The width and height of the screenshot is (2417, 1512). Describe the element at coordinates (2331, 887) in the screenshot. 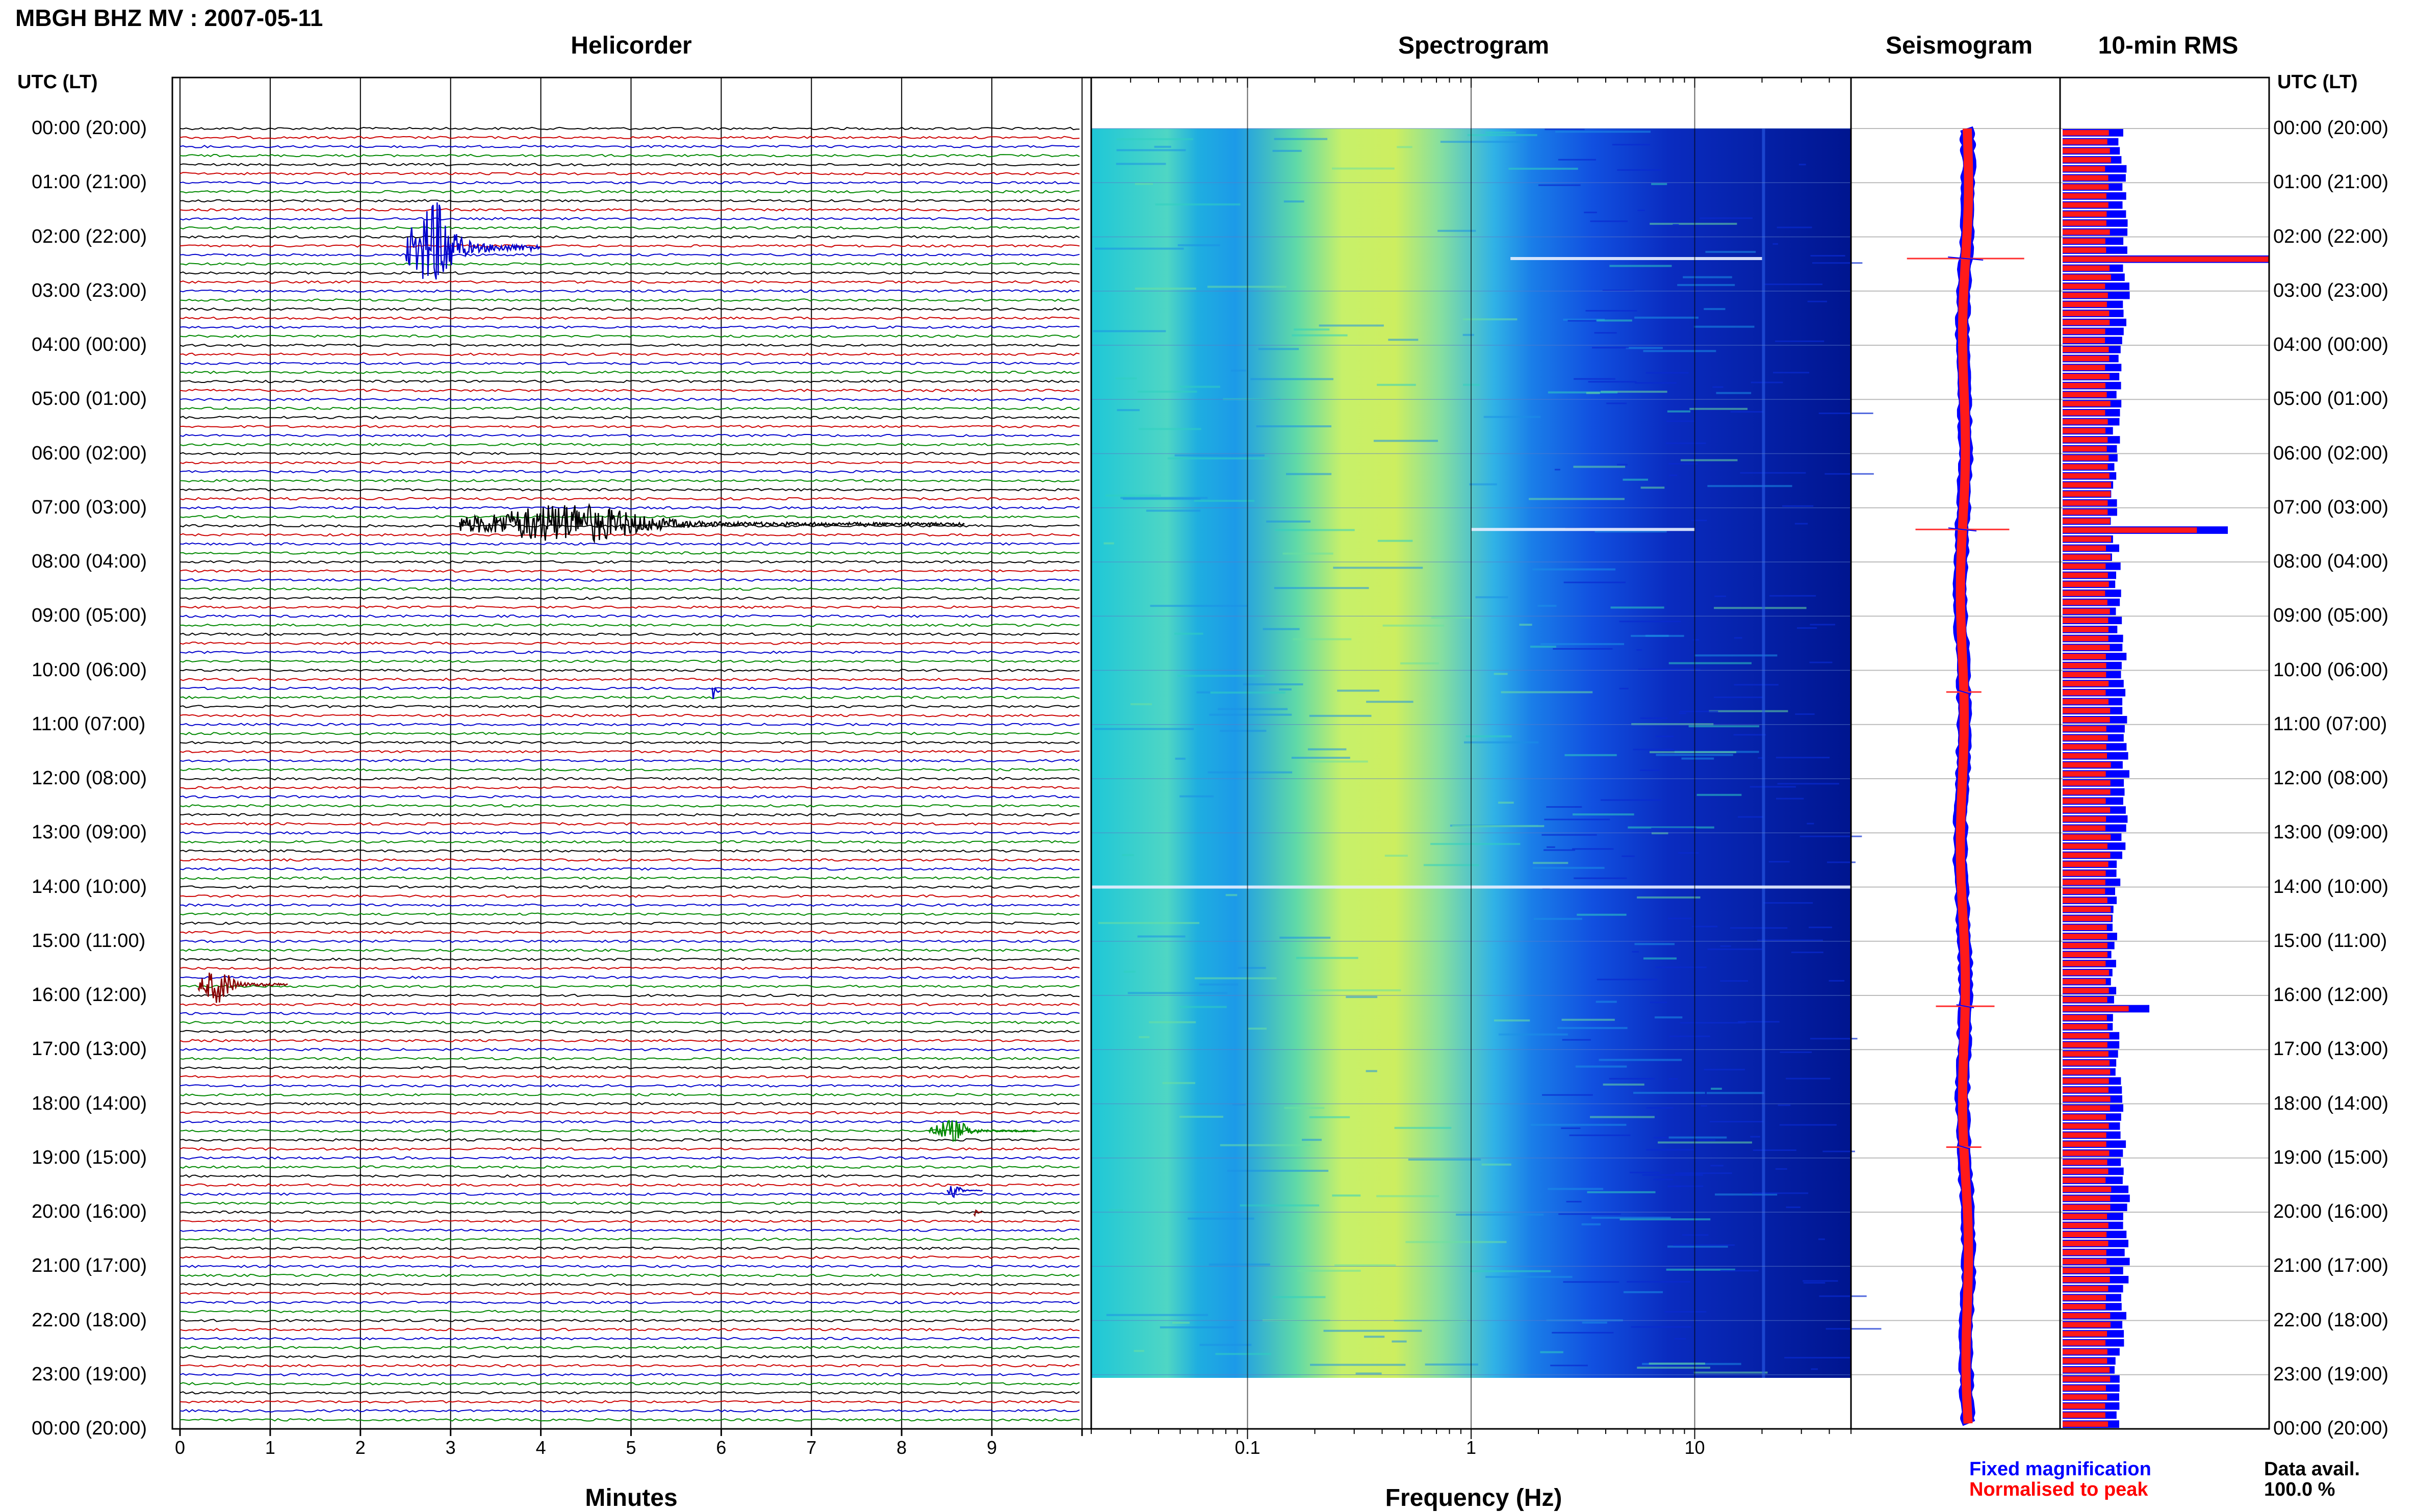

I see `time-label-right: 14:00 (10:00)` at that location.